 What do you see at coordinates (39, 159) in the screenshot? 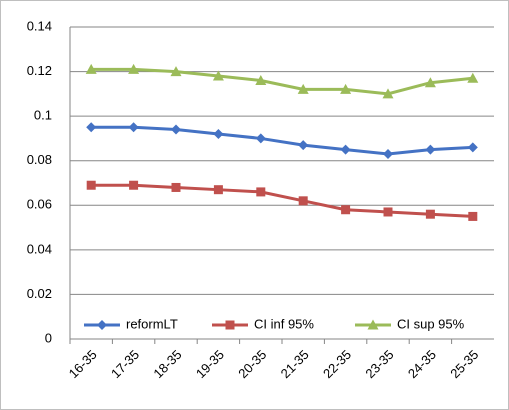
I see `y-tick-label: 0.08` at bounding box center [39, 159].